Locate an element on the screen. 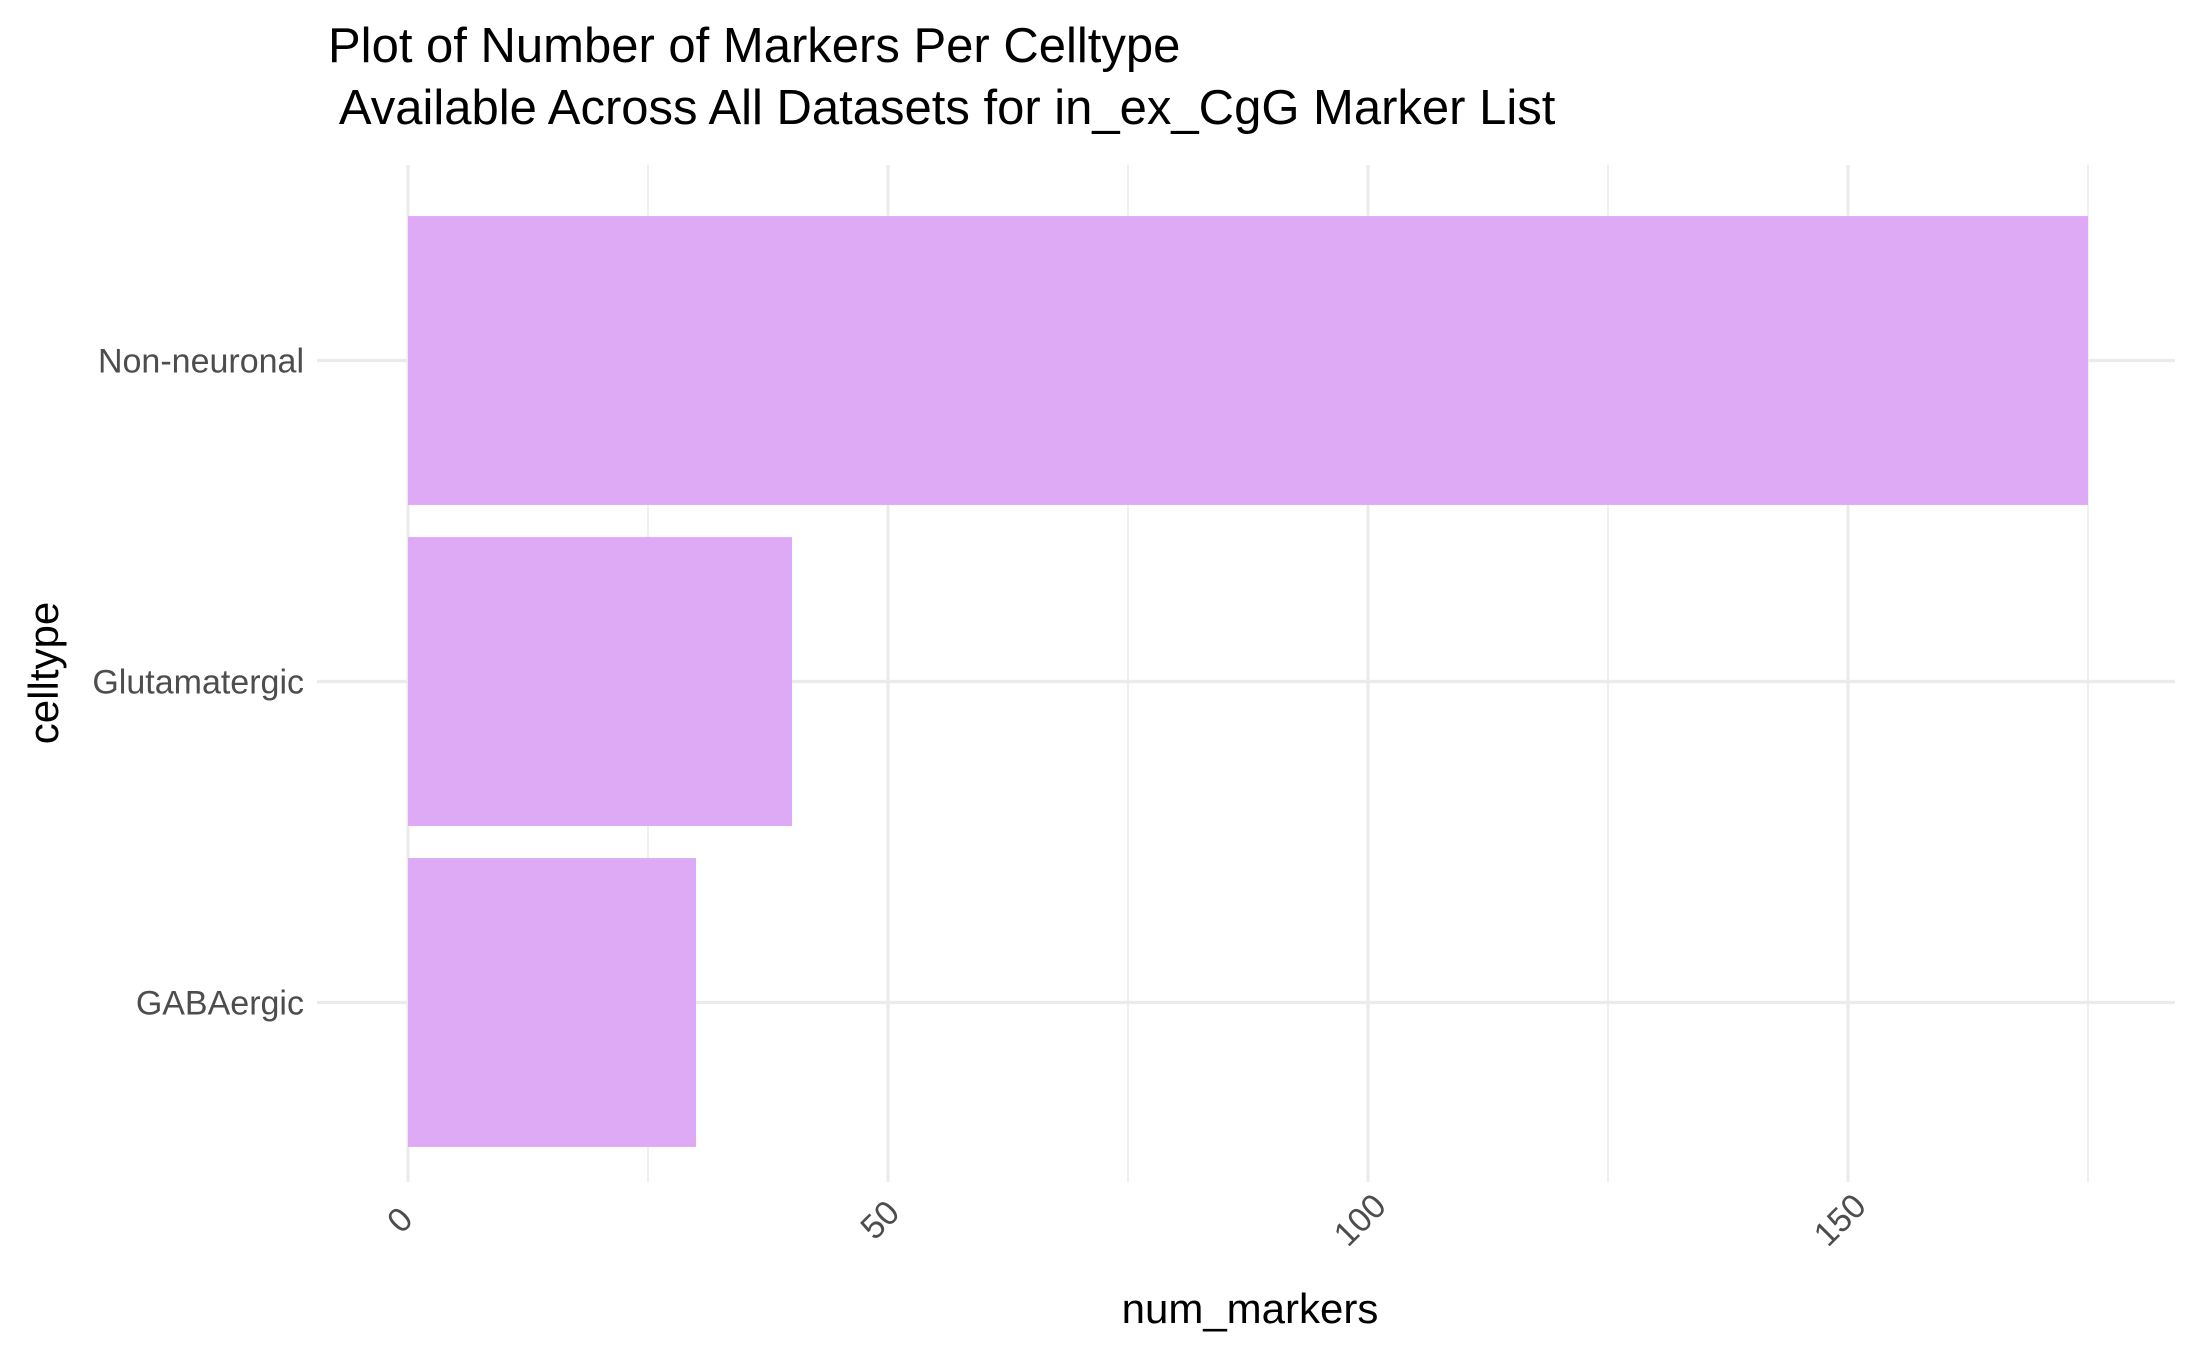  chart-title-line-1: Plot of Number of Markers Per Celltype is located at coordinates (754, 46).